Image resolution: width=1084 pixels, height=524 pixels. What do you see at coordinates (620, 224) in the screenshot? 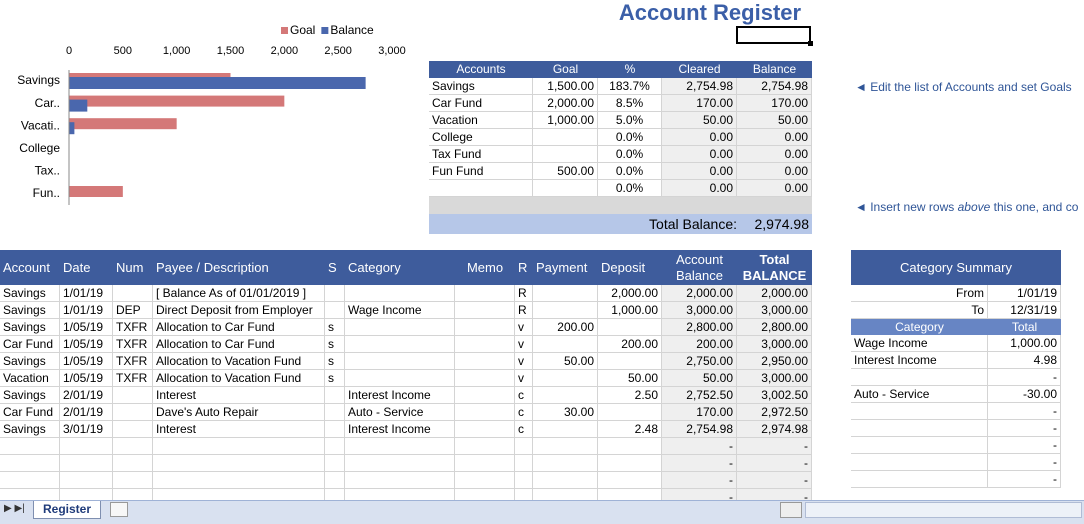
I see `total-row` at bounding box center [620, 224].